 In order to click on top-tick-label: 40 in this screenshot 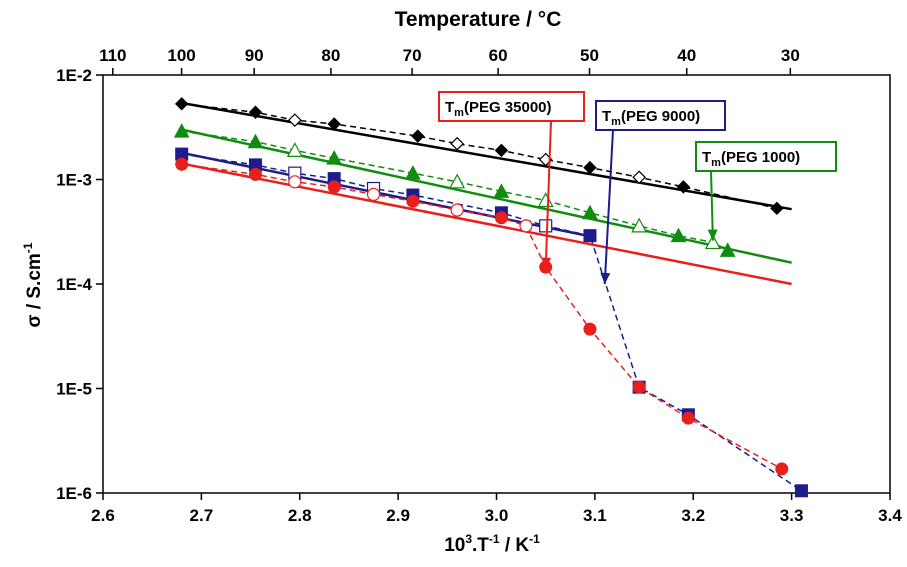, I will do `click(686, 55)`.